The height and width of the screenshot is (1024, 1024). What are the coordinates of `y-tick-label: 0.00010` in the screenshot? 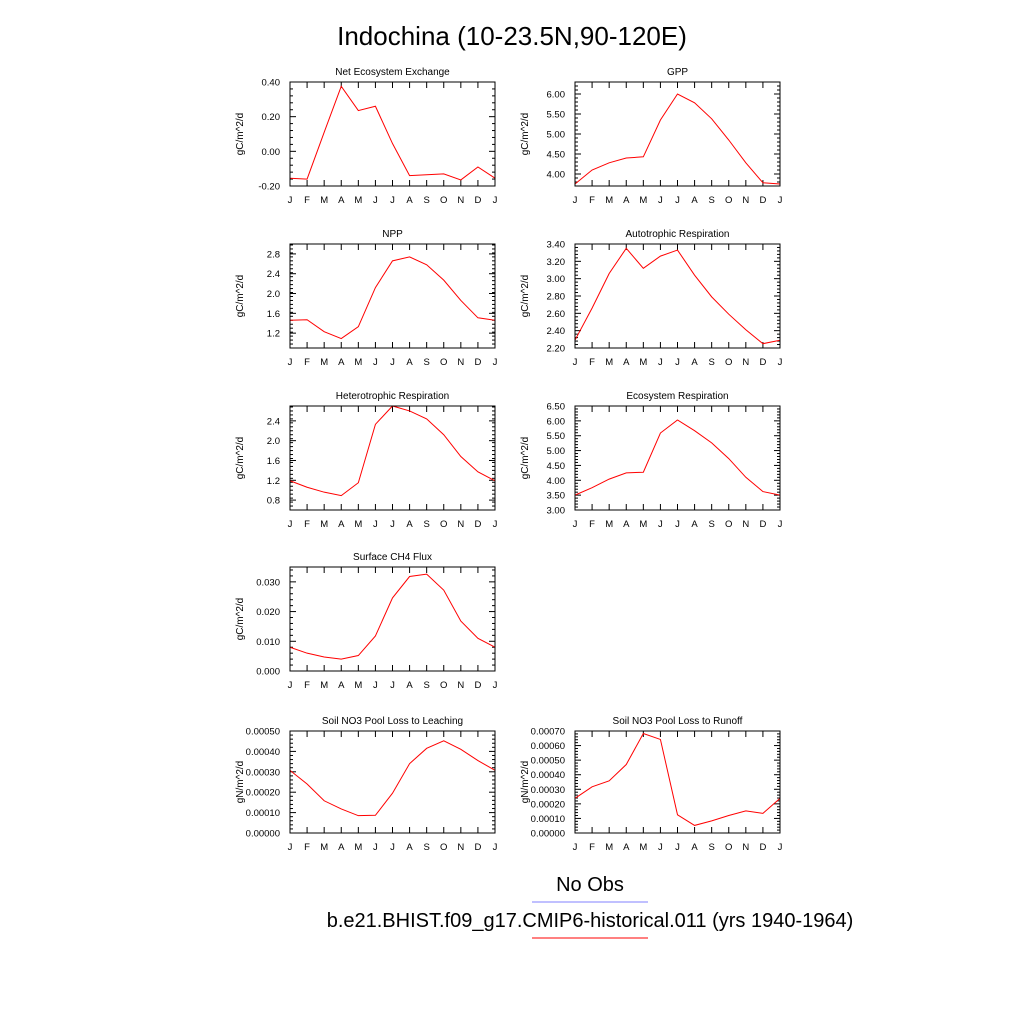 It's located at (263, 813).